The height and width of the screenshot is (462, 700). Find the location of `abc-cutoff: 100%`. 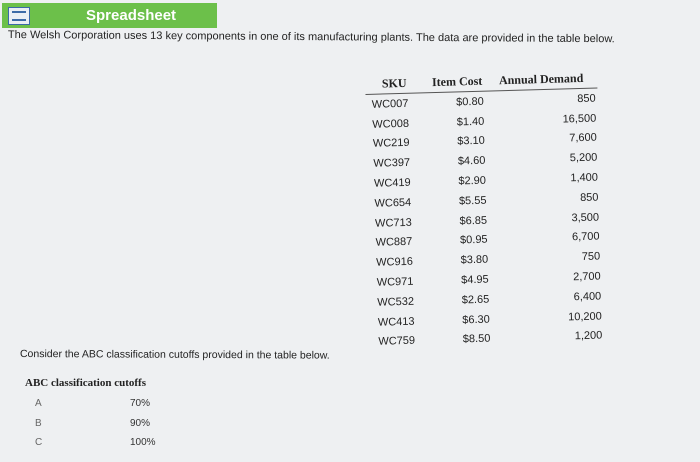

abc-cutoff: 100% is located at coordinates (143, 442).